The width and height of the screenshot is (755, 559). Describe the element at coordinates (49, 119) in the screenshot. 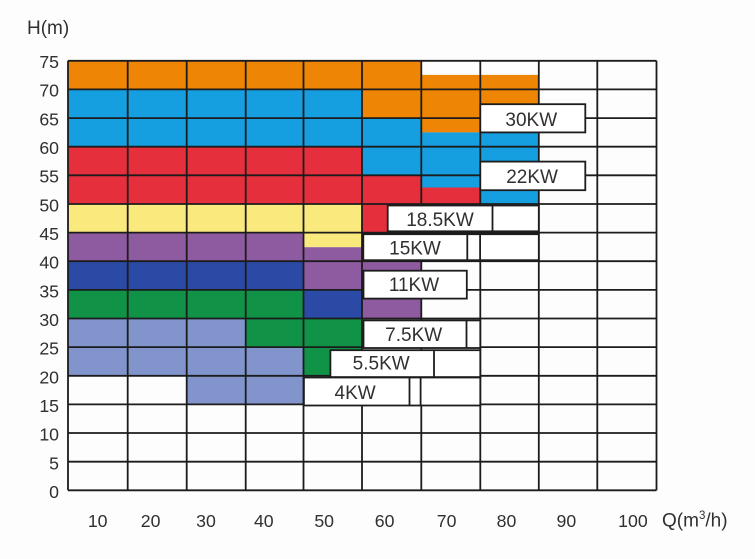

I see `svg-text: 65` at that location.